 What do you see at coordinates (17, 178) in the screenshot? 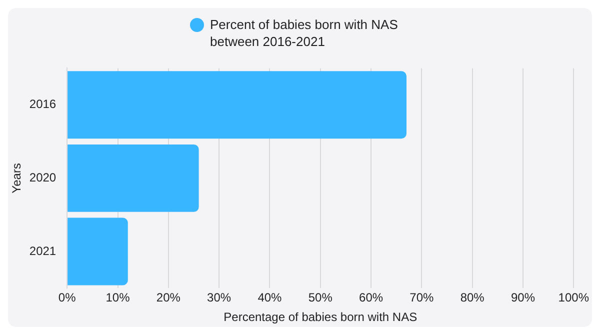
I see `y-axis-title: Years` at bounding box center [17, 178].